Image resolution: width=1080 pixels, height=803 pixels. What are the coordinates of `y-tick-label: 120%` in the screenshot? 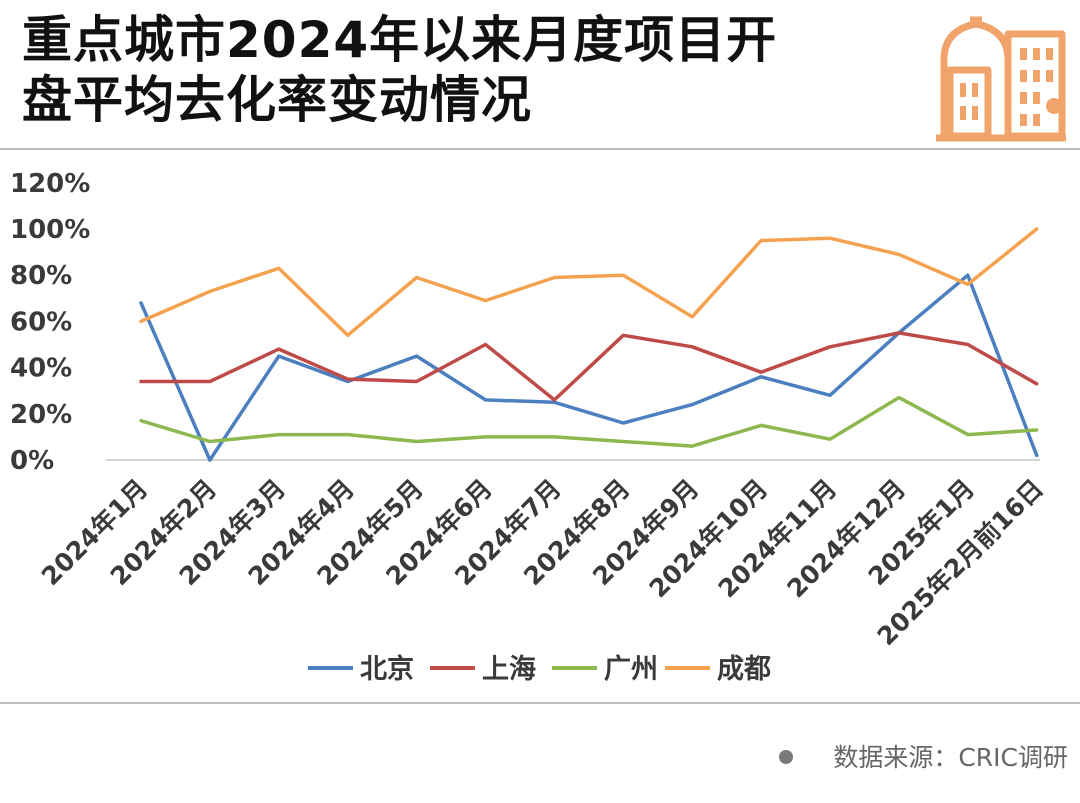 It's located at (50, 184).